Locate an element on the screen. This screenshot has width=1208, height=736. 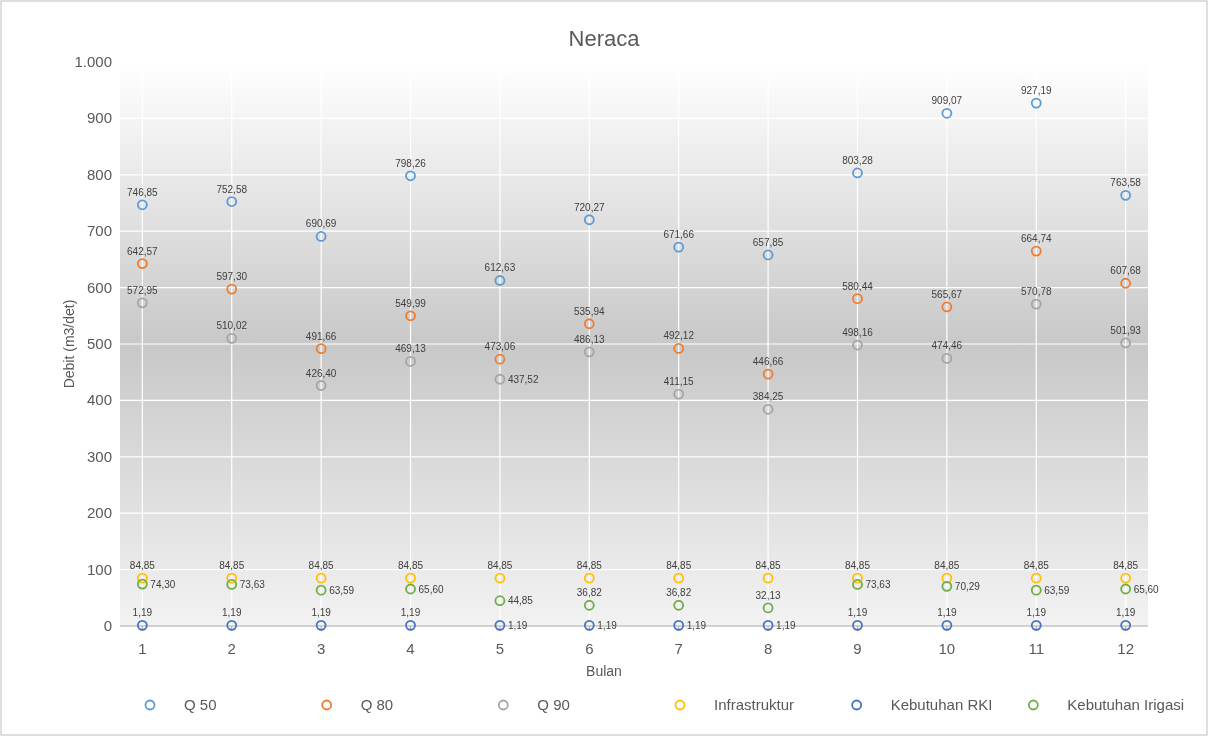
data-label: 474,46 is located at coordinates (947, 346).